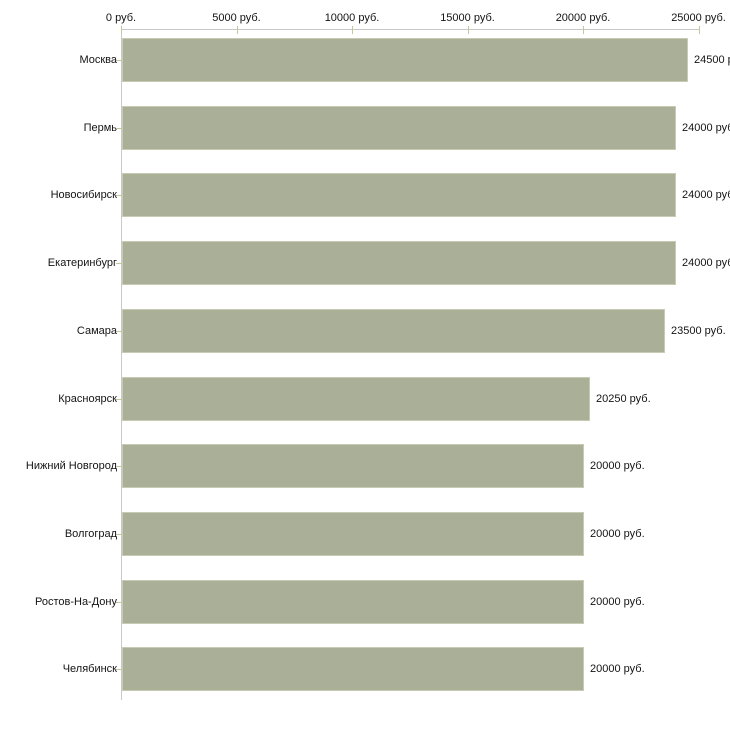 The image size is (730, 730). What do you see at coordinates (410, 29) in the screenshot?
I see `x-axis-line` at bounding box center [410, 29].